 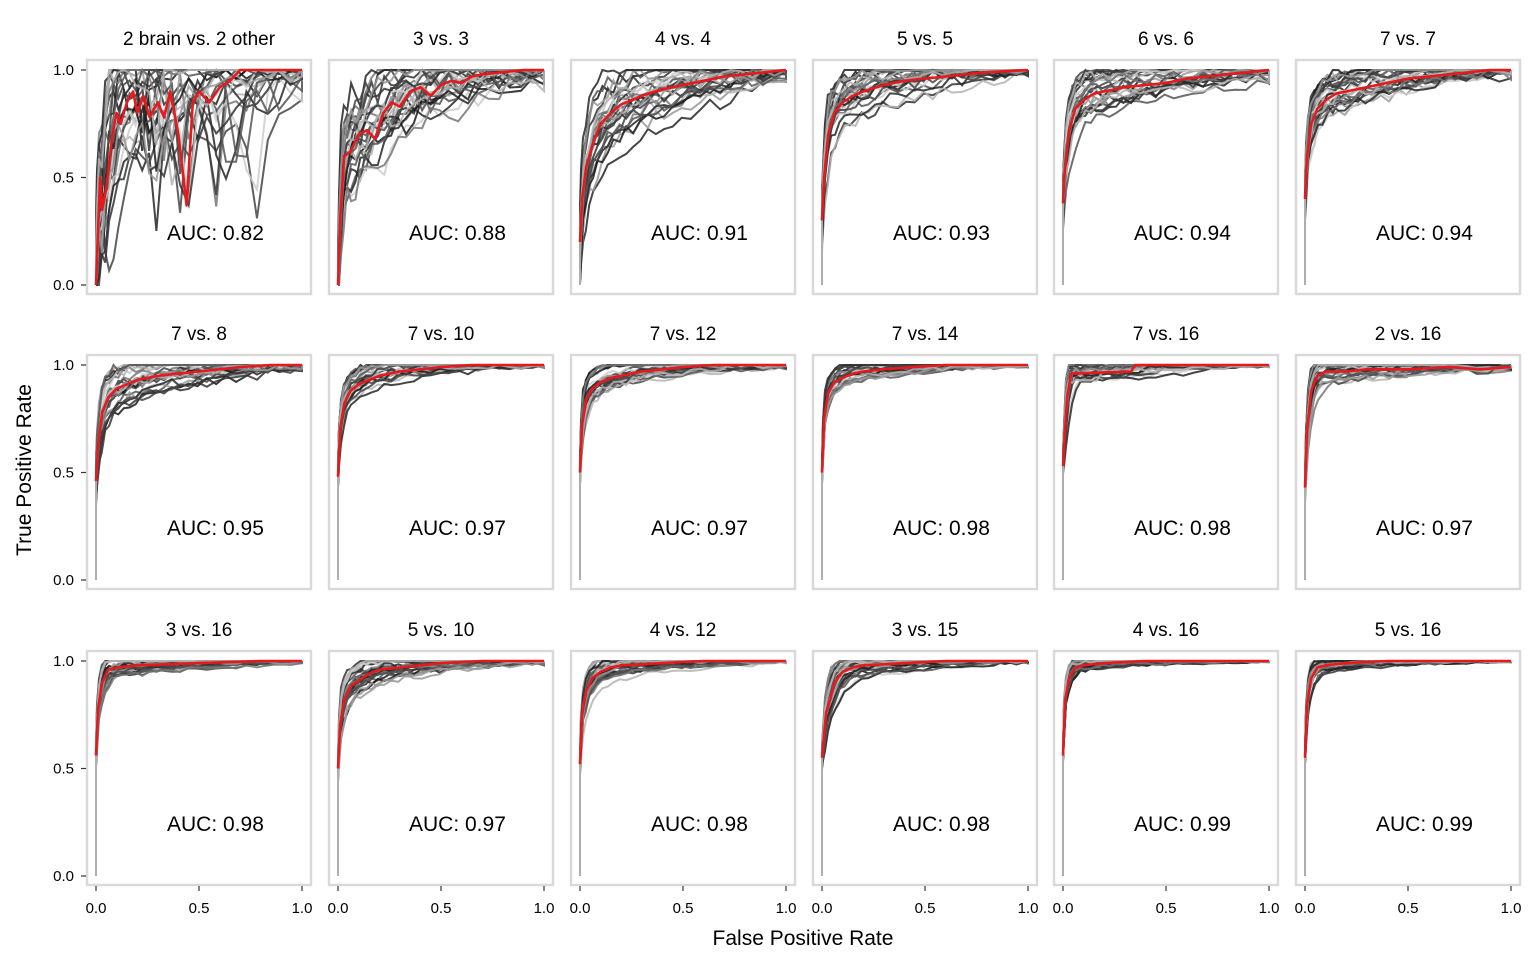 I want to click on panel-title: 5 vs. 16, so click(x=1408, y=630).